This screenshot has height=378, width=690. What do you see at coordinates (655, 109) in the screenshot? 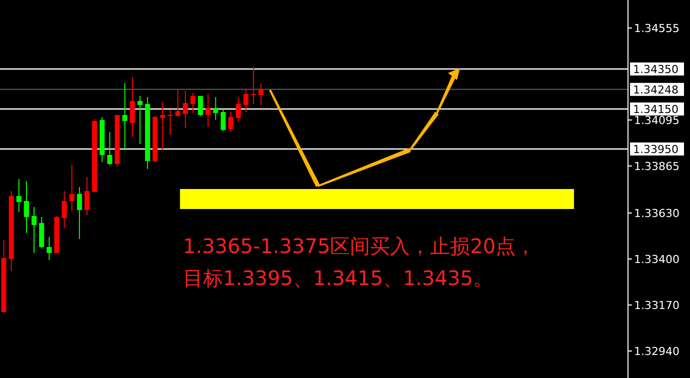
I see `ref-line-label: 1.34150` at bounding box center [655, 109].